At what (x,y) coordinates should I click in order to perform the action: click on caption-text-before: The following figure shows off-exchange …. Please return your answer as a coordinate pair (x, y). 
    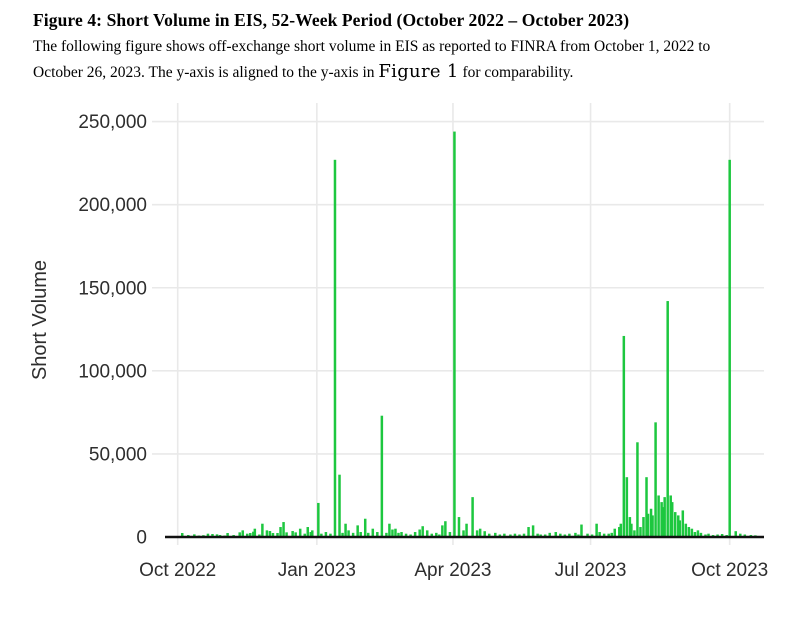
    Looking at the image, I should click on (372, 59).